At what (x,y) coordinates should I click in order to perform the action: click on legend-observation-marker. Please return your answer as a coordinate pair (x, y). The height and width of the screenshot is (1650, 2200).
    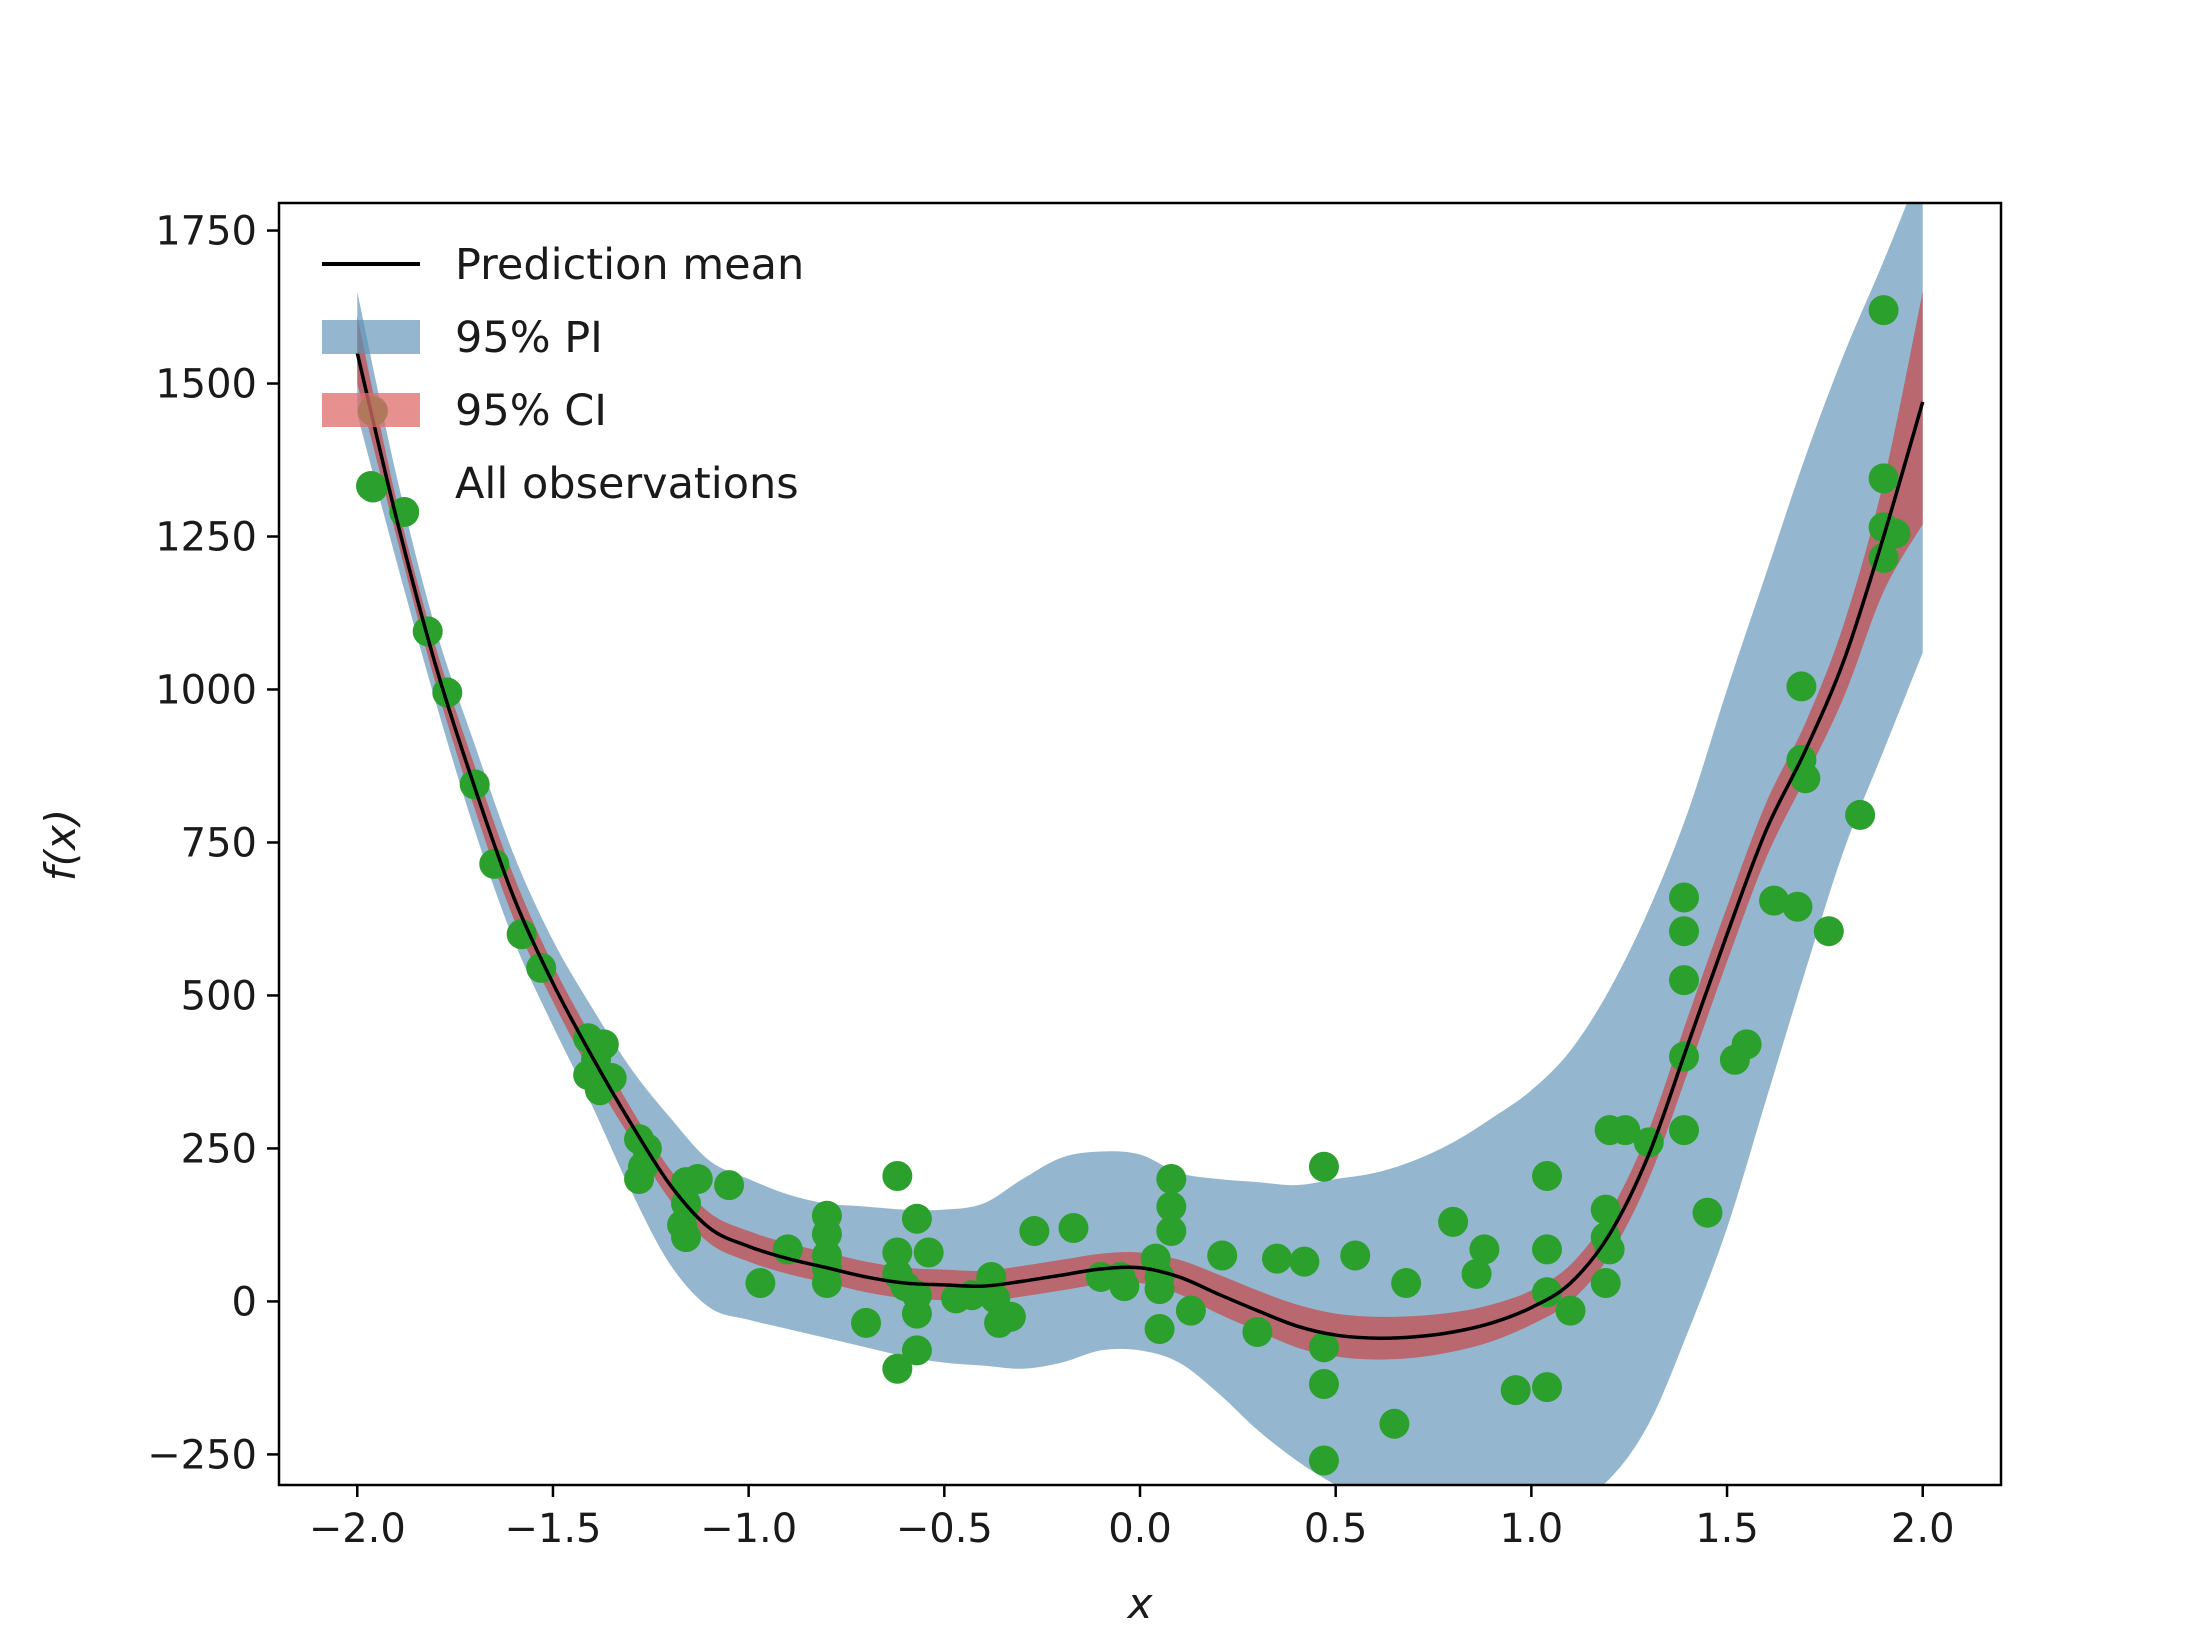
    Looking at the image, I should click on (371, 486).